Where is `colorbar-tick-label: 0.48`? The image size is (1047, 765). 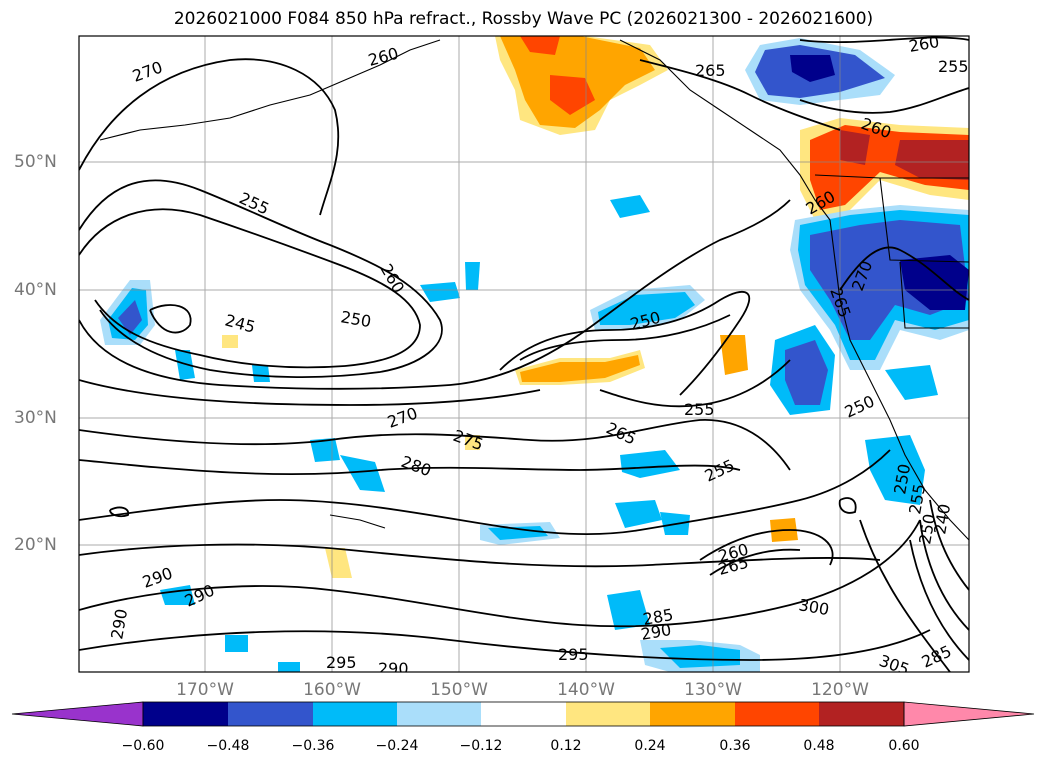 colorbar-tick-label: 0.48 is located at coordinates (819, 746).